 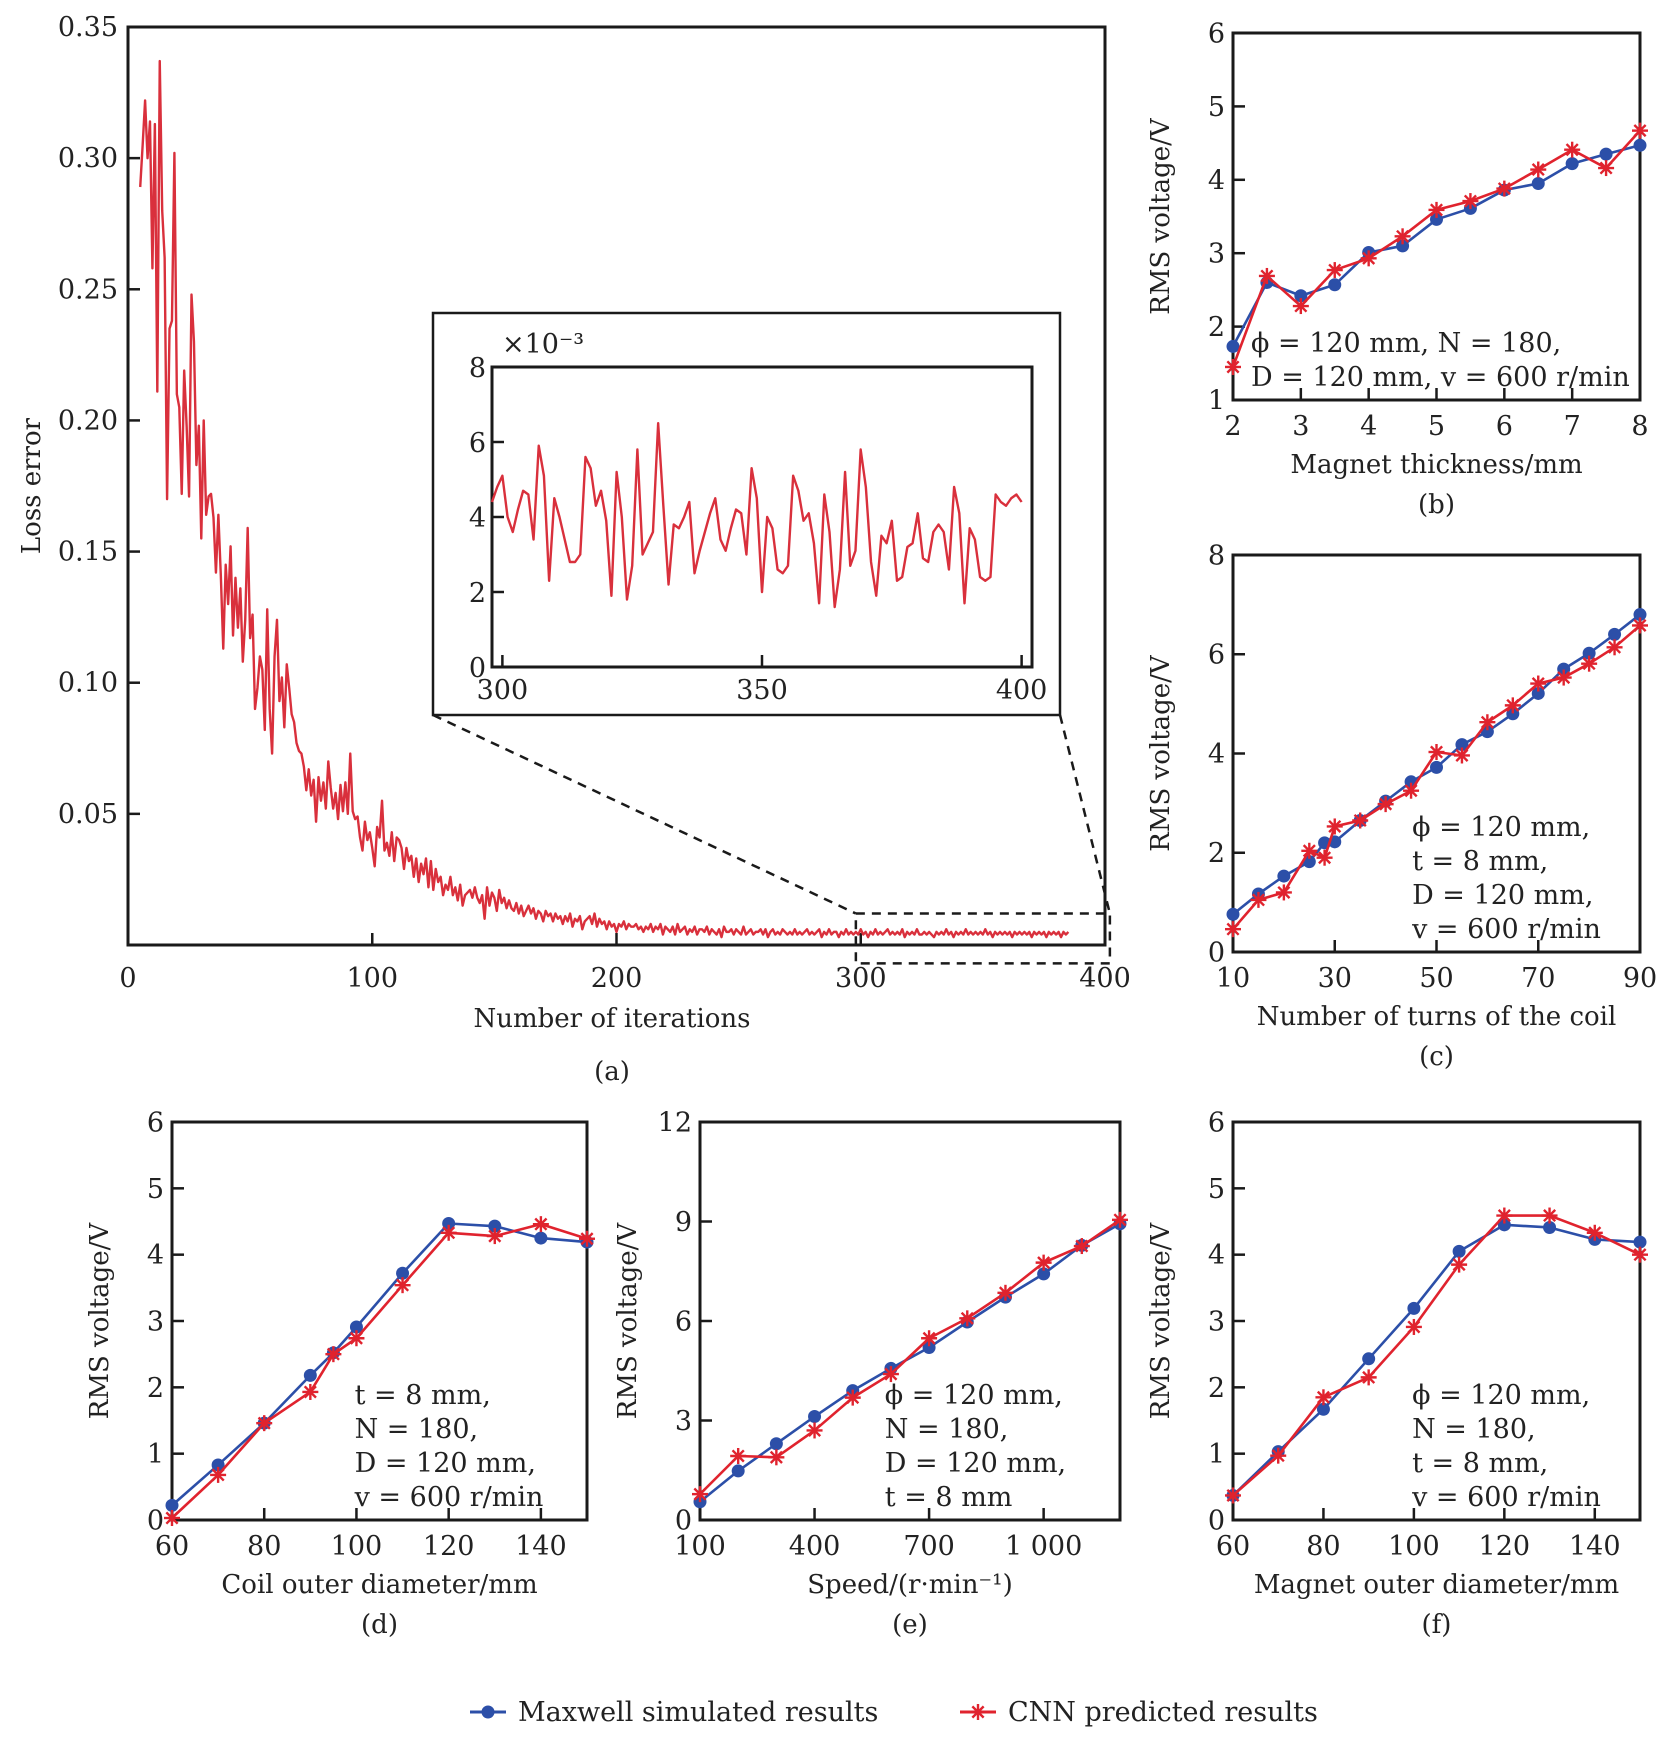 I want to click on y-tick-label: 0.30, so click(x=88, y=158).